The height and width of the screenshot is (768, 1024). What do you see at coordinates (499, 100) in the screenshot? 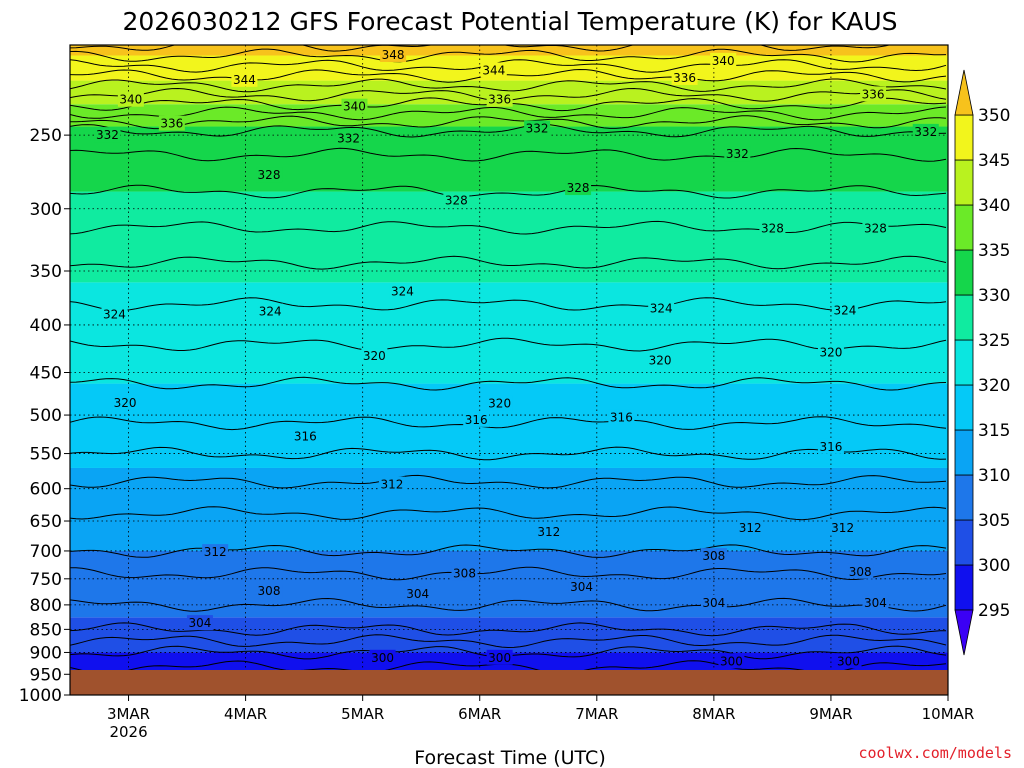
I see `contour-label-336: 336` at bounding box center [499, 100].